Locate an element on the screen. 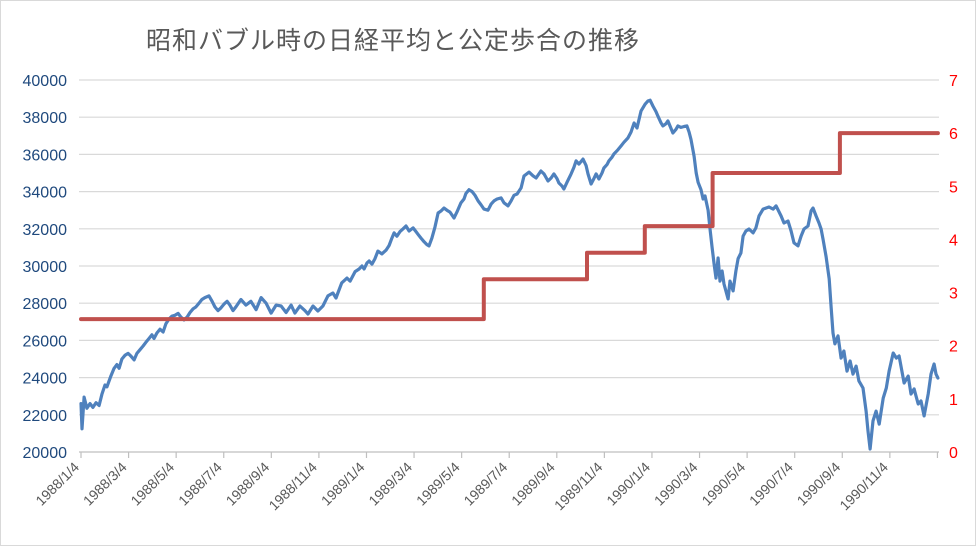 This screenshot has height=546, width=976. y-left-tick-label: 24000 is located at coordinates (45, 379).